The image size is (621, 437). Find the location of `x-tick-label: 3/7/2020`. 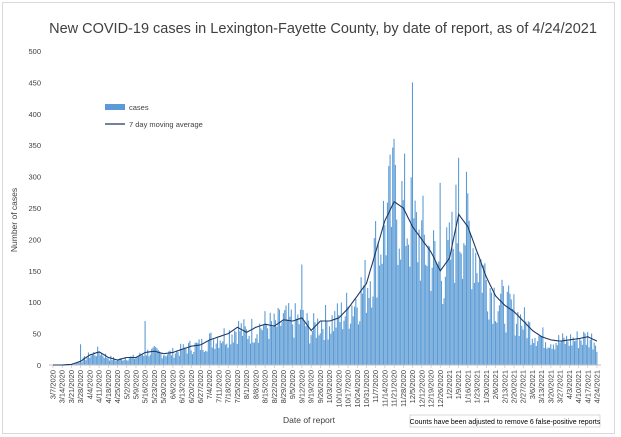

x-tick-label: 3/7/2020 is located at coordinates (53, 384).